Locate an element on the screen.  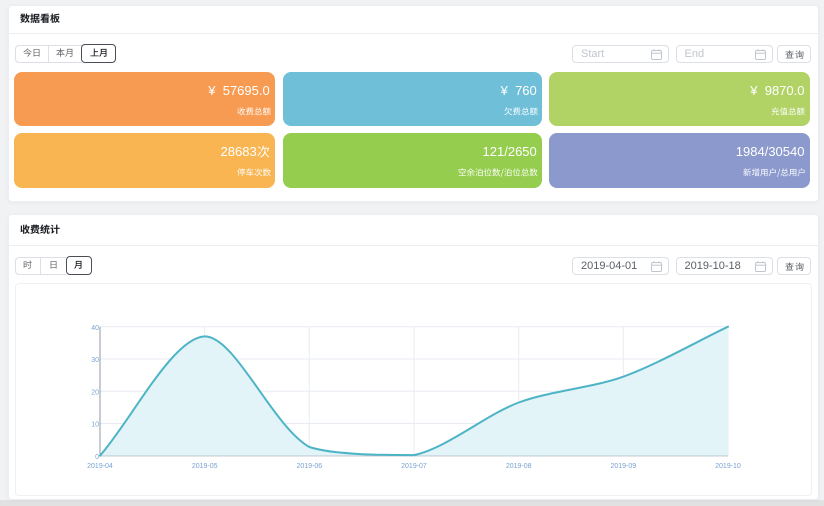
svg-text: 2019-04 is located at coordinates (100, 466).